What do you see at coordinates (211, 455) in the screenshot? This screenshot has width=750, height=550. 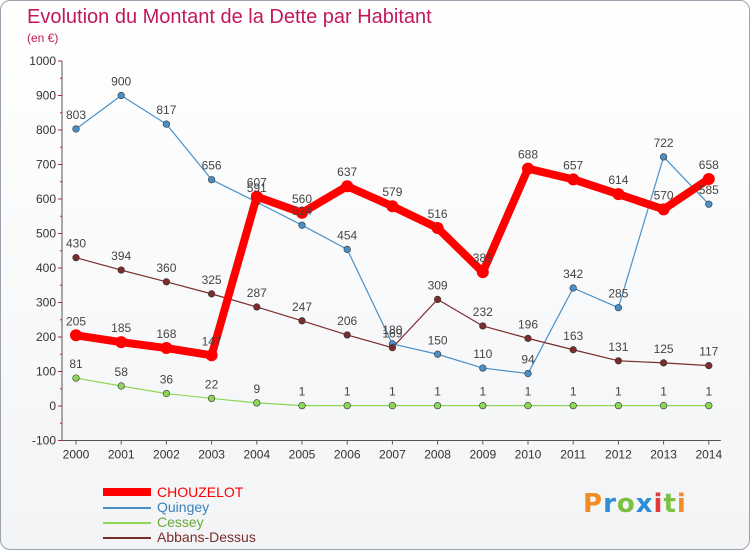 I see `x-tick-label: 2003` at bounding box center [211, 455].